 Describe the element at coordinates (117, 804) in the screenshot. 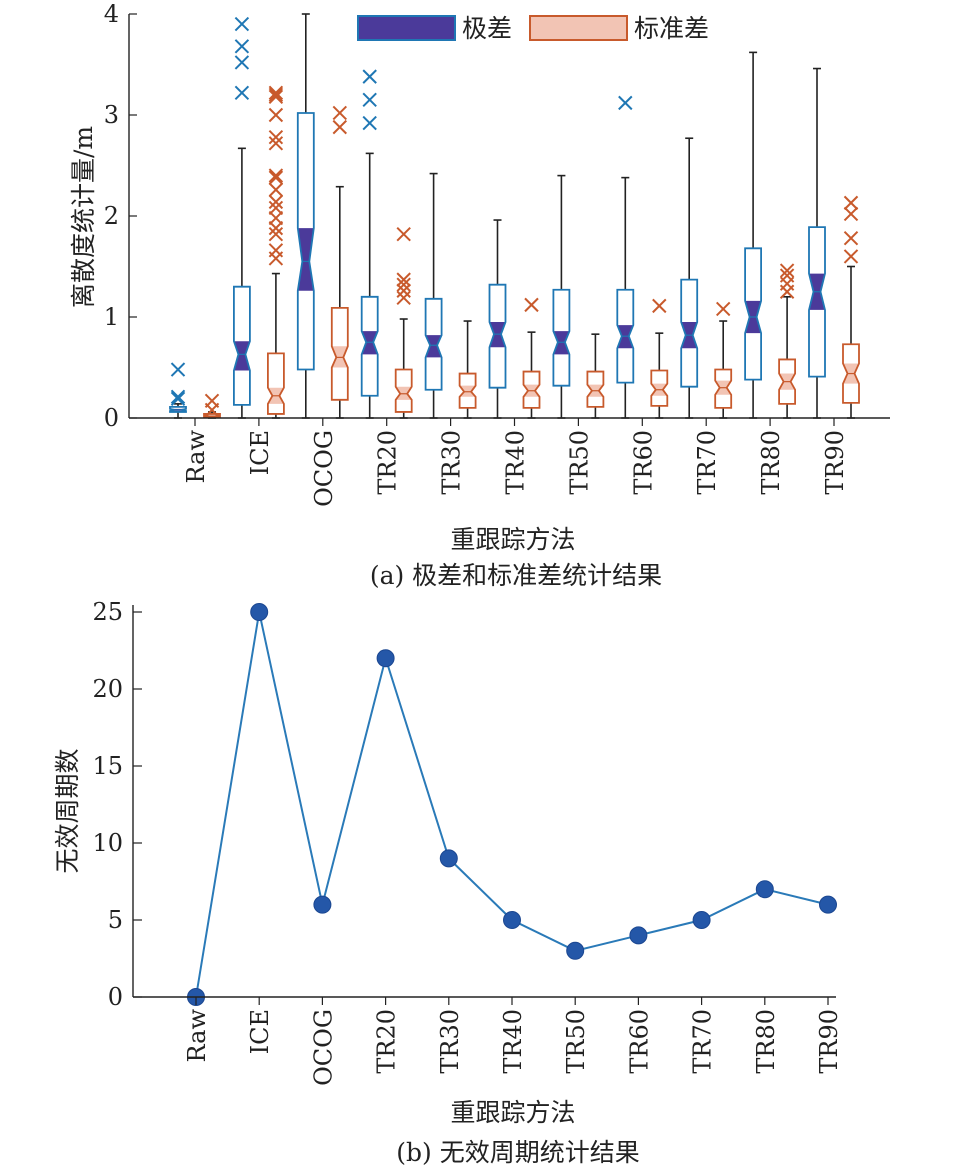

I see `line-y-axis: 0 5 10 15 20 25` at that location.